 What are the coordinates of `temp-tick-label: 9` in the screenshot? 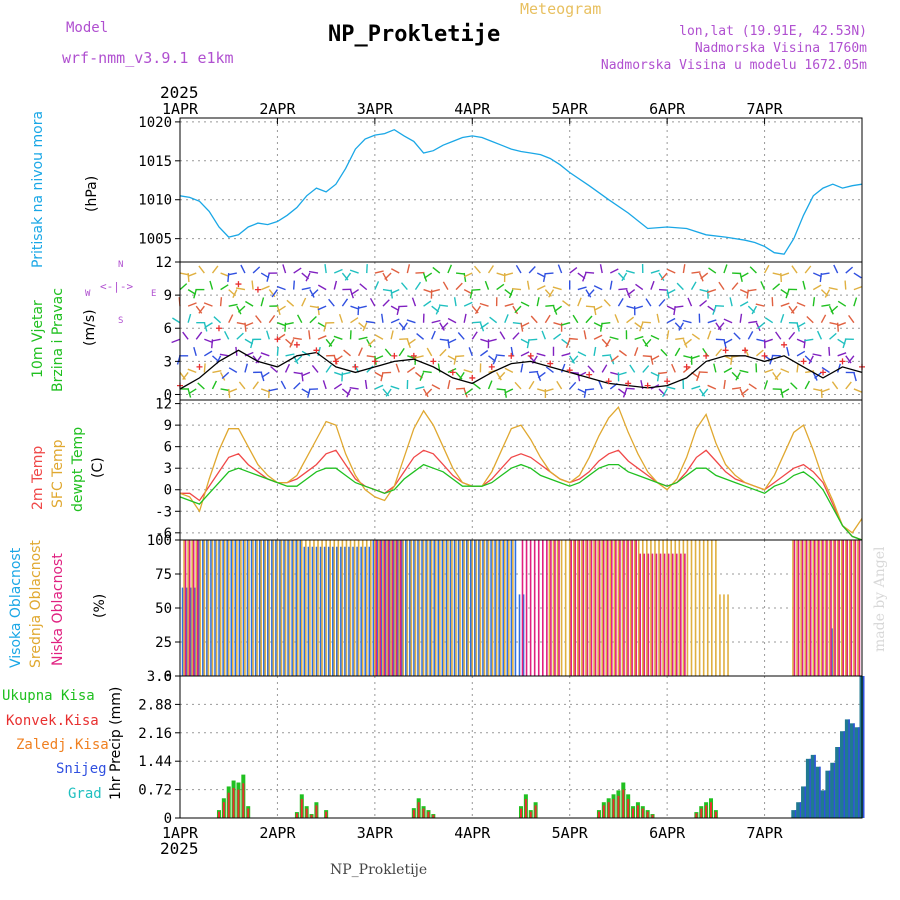 It's located at (168, 426).